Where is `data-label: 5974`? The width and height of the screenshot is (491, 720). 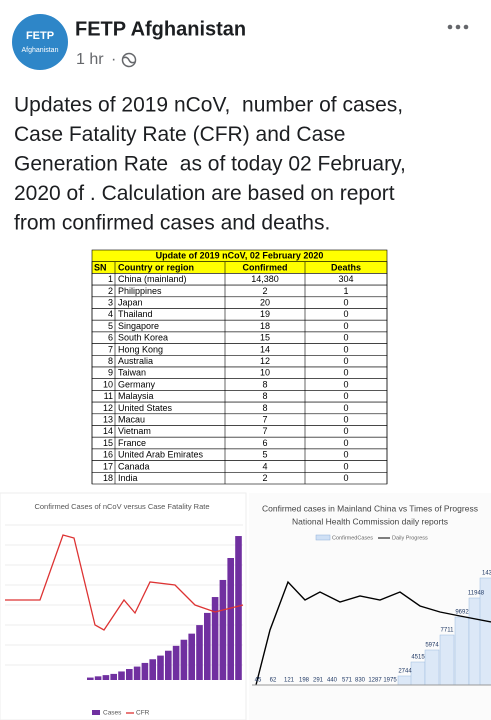
data-label: 5974 is located at coordinates (432, 646).